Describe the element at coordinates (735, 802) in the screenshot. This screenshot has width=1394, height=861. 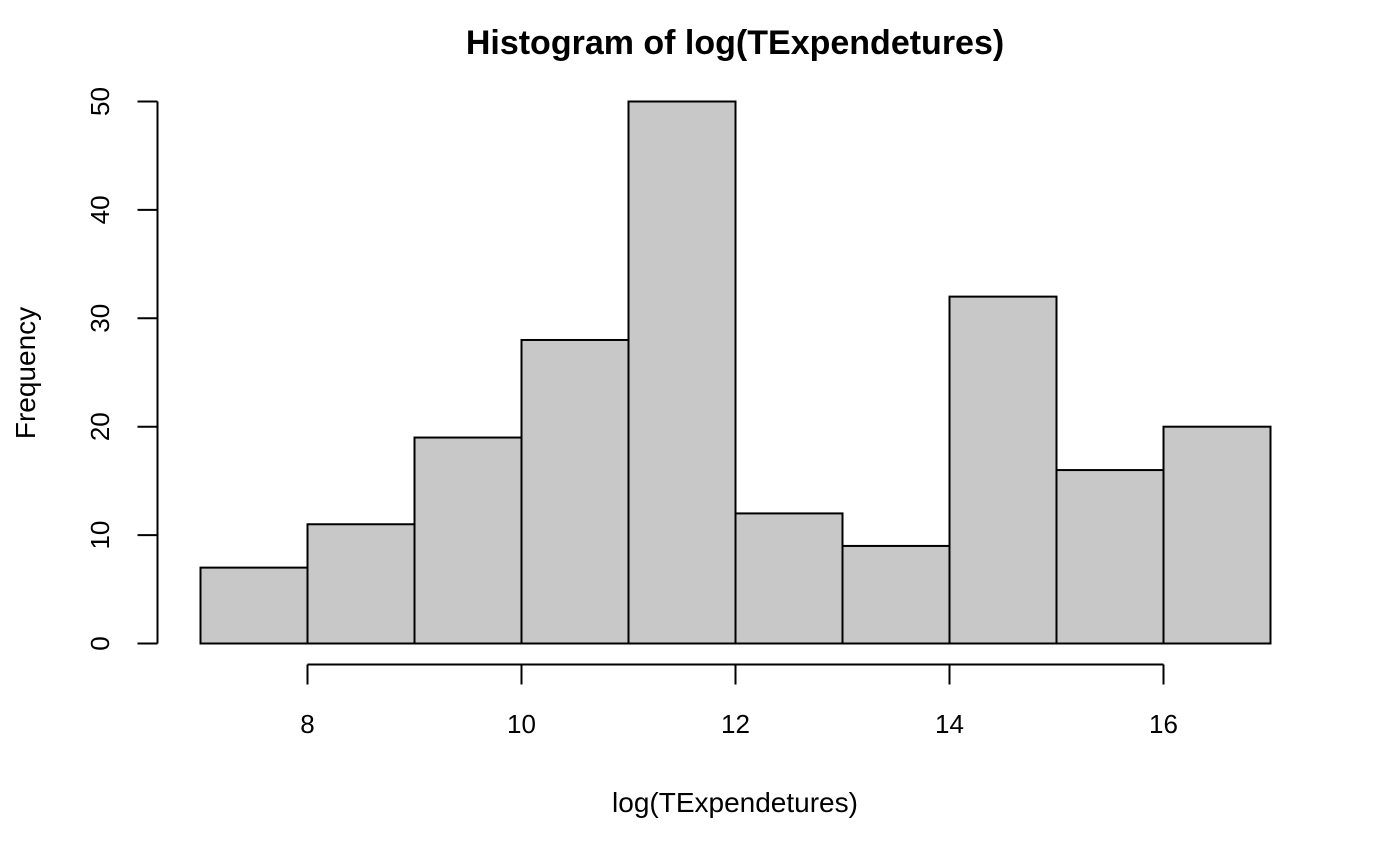
I see `x-axis-title: log(TExpendetures)` at that location.